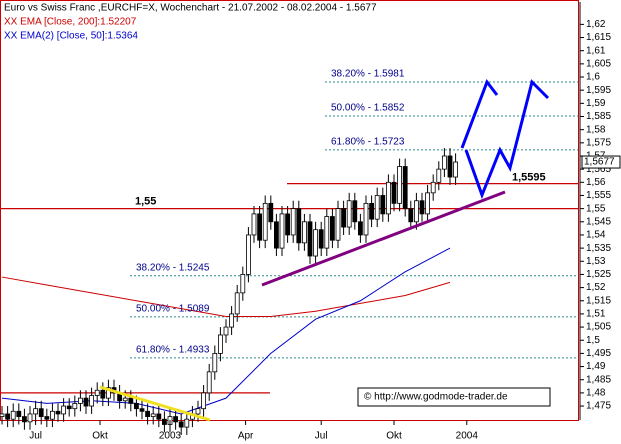 Image resolution: width=621 pixels, height=444 pixels. I want to click on legend-entry: XX EMA [Close, 200]:1.52207, so click(70, 22).